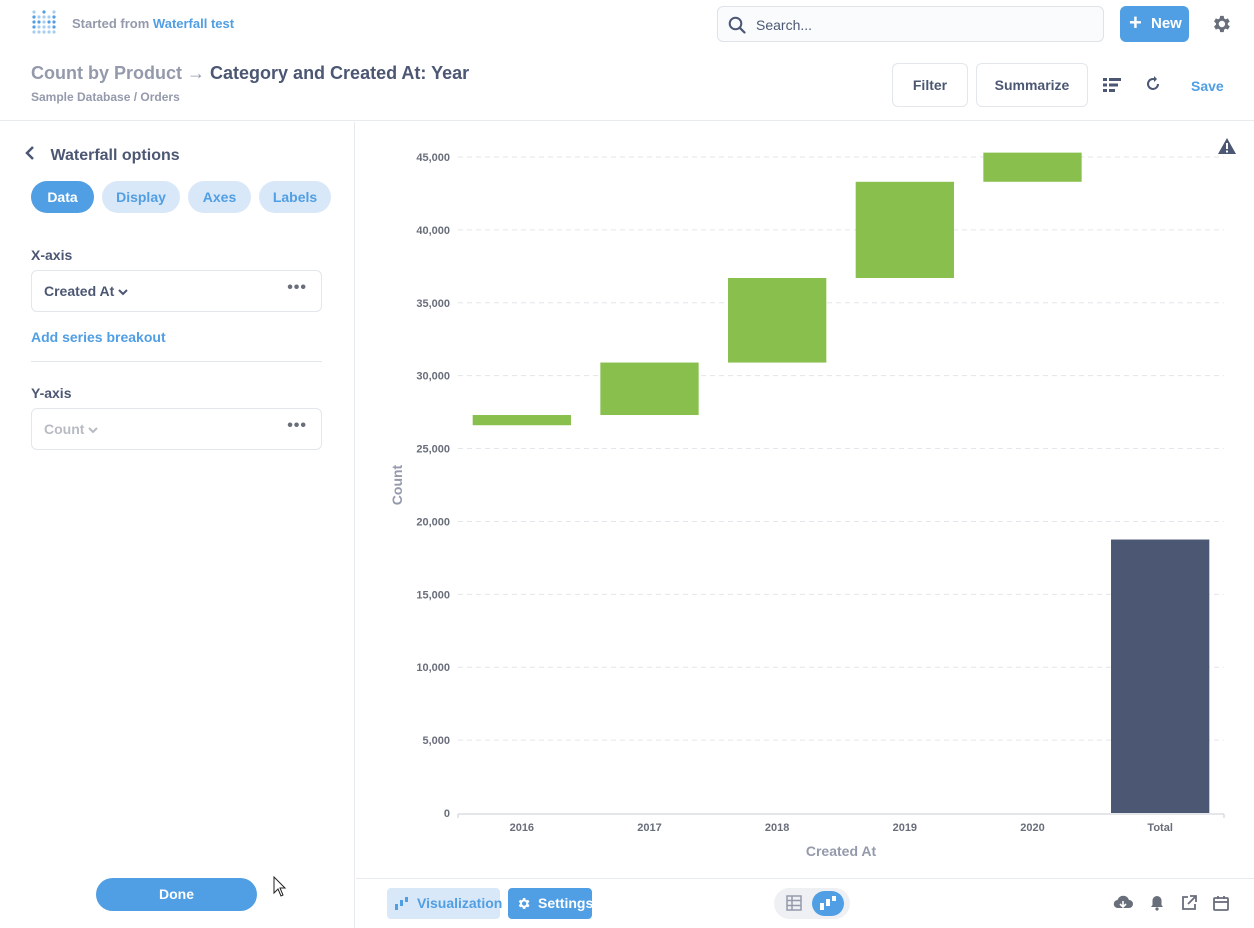  I want to click on y-tick-label: 40,000, so click(433, 231).